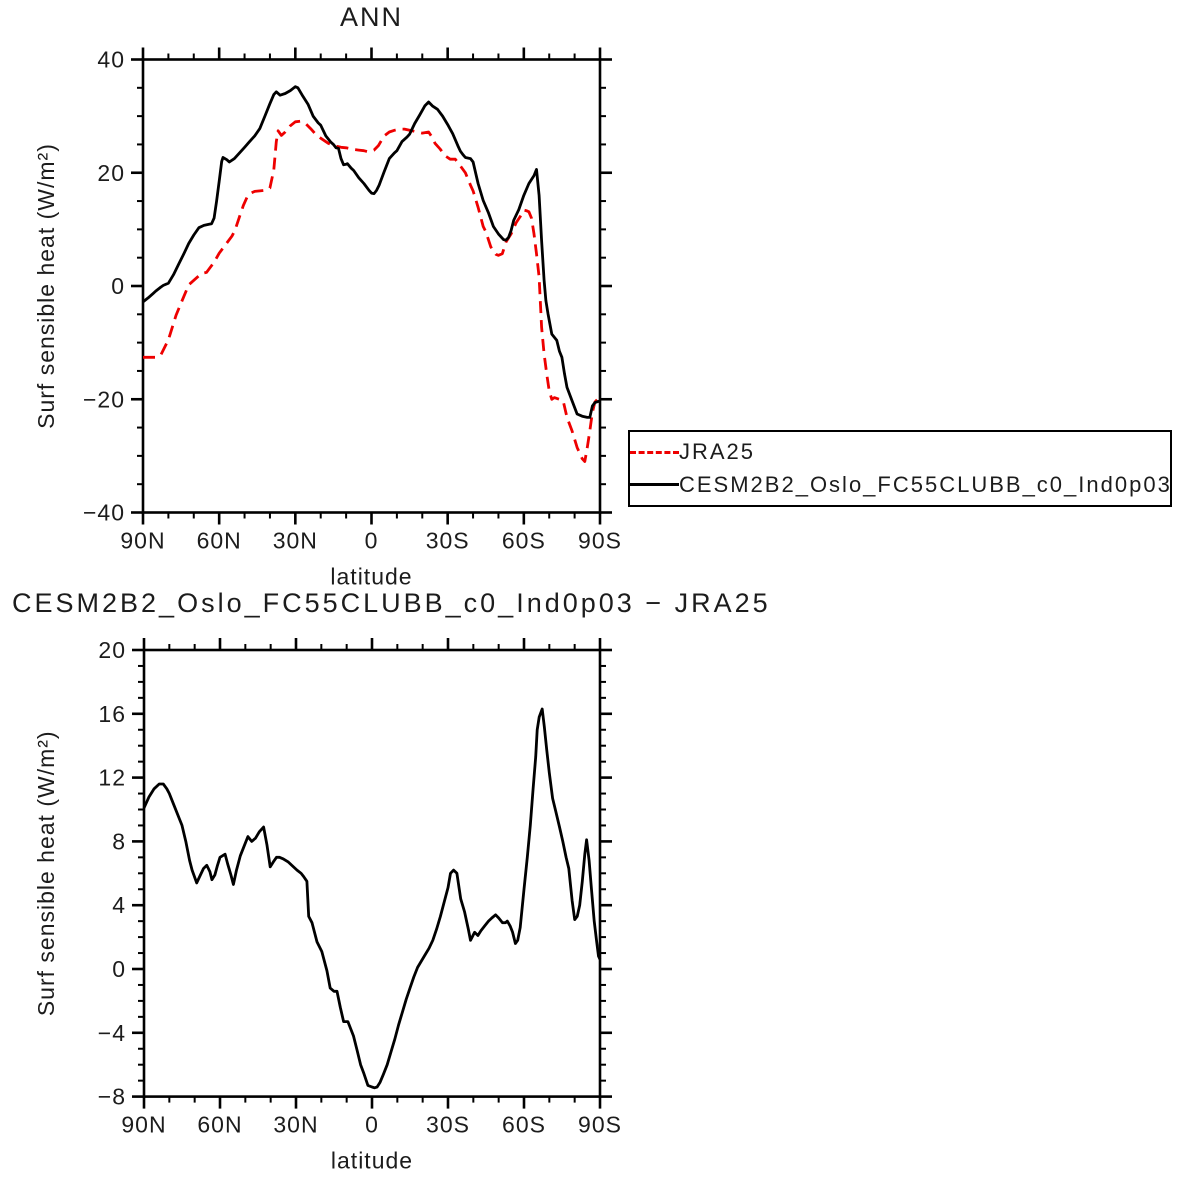 This screenshot has width=1185, height=1183. What do you see at coordinates (104, 399) in the screenshot?
I see `svg-text: −20` at bounding box center [104, 399].